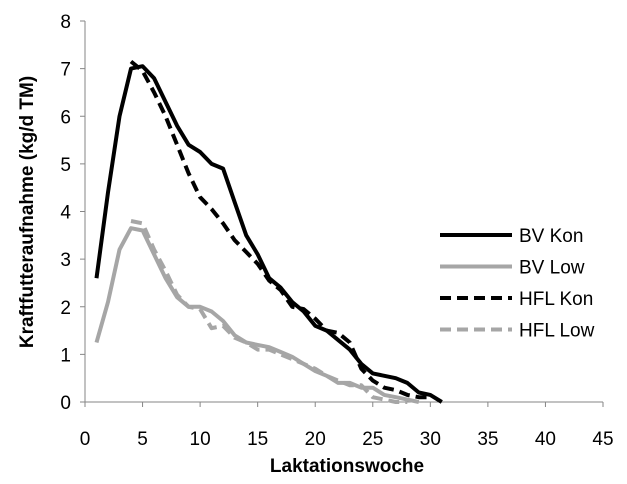 Image resolution: width=627 pixels, height=484 pixels. I want to click on y-tick-label: 7, so click(65, 70).